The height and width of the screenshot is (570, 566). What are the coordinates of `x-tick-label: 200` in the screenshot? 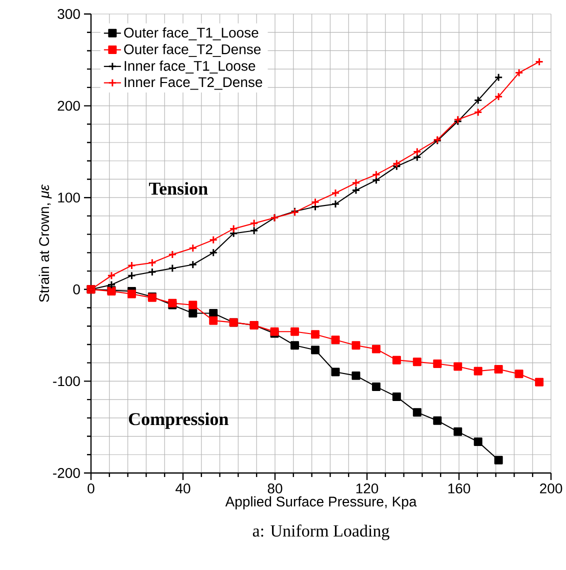 It's located at (551, 489).